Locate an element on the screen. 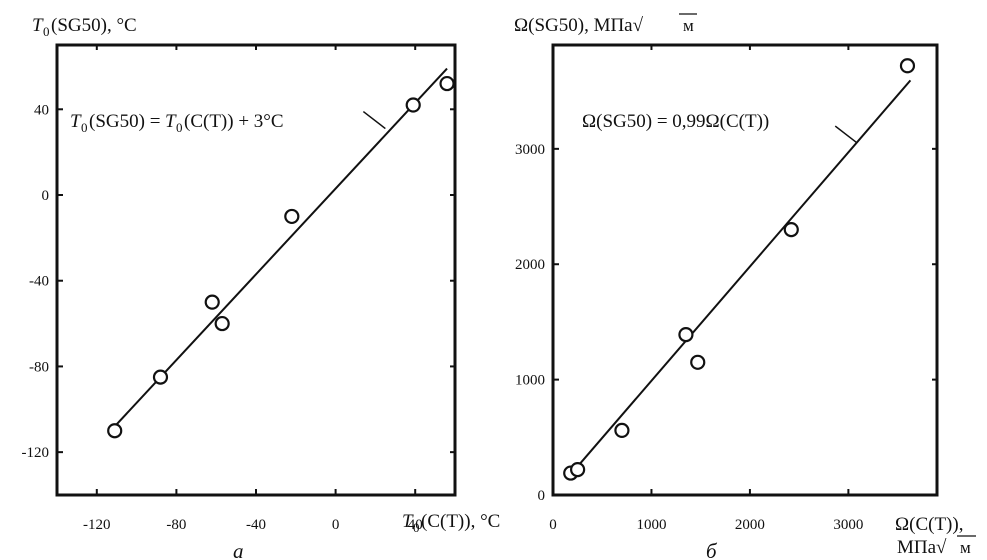 Image resolution: width=987 pixels, height=560 pixels. panel-b-label: б is located at coordinates (712, 549).